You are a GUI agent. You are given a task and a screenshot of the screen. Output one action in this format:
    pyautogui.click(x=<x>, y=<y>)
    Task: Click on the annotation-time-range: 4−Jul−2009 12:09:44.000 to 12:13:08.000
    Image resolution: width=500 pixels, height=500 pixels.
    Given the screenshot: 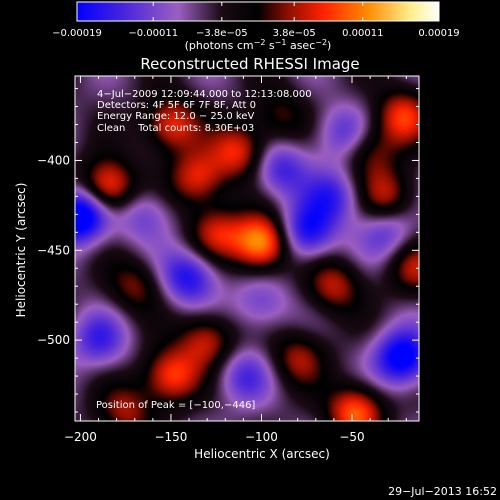 What is the action you would take?
    pyautogui.click(x=204, y=94)
    